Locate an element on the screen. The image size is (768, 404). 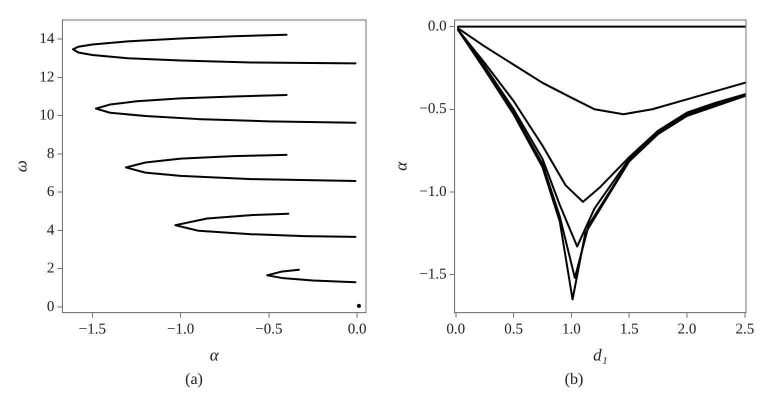
x-tick-label: −1.0 is located at coordinates (180, 330).